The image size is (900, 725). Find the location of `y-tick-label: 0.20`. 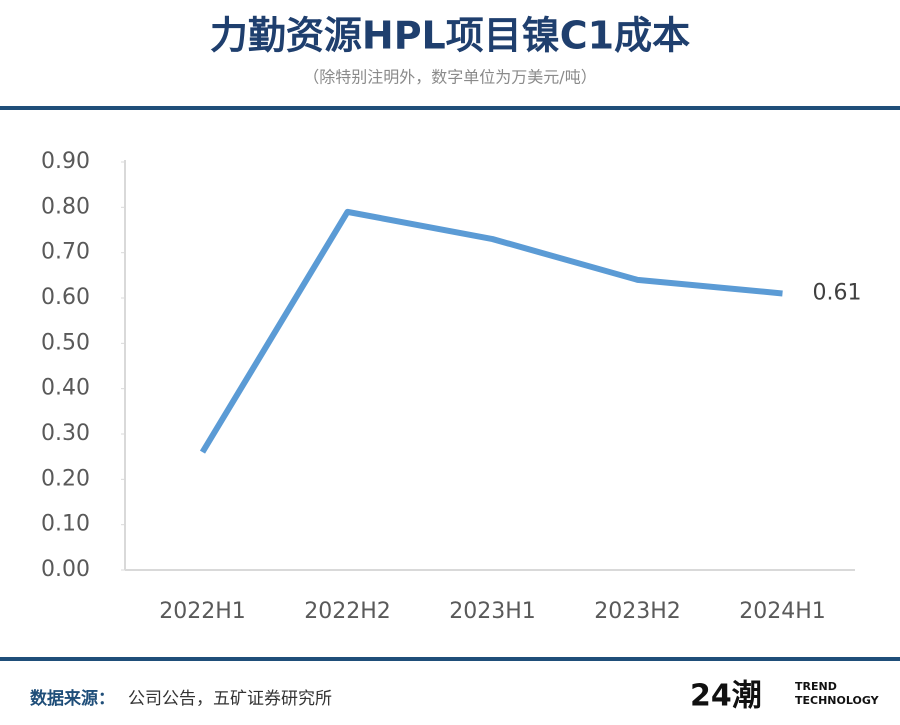

y-tick-label: 0.20 is located at coordinates (65, 478).